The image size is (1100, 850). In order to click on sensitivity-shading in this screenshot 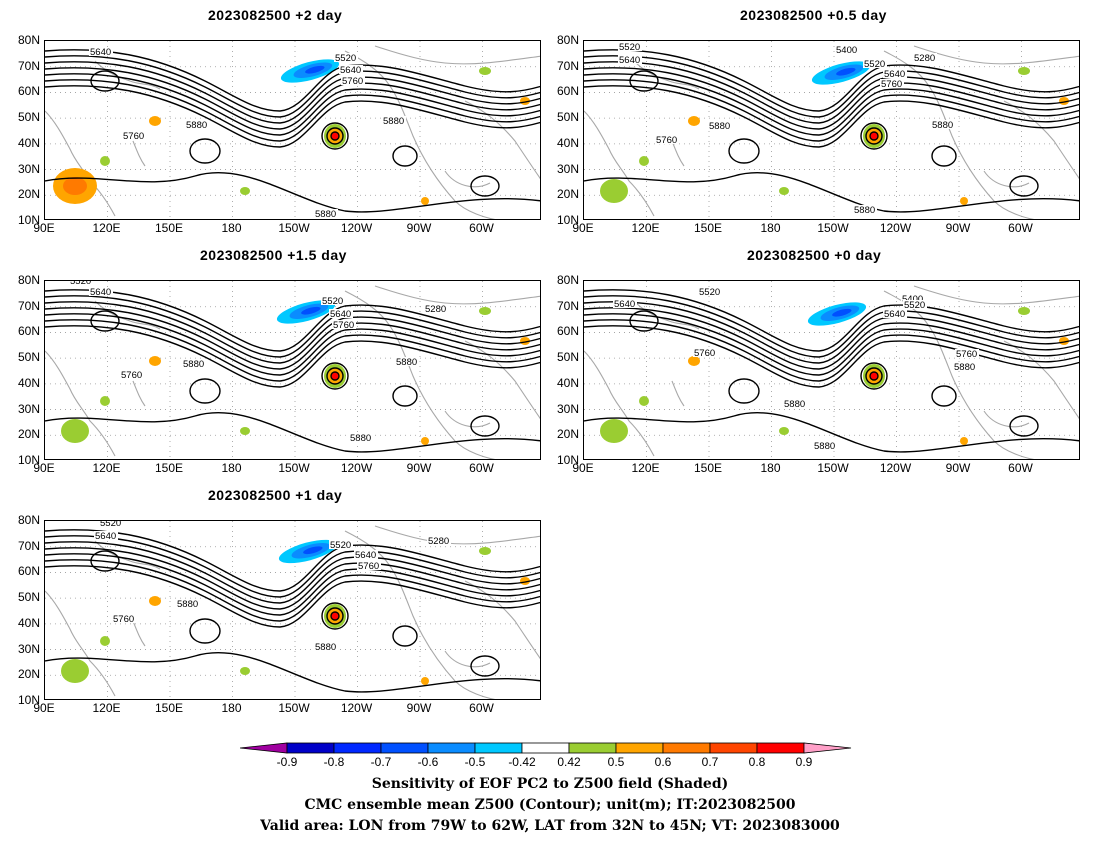, I will do `click(295, 612)`.